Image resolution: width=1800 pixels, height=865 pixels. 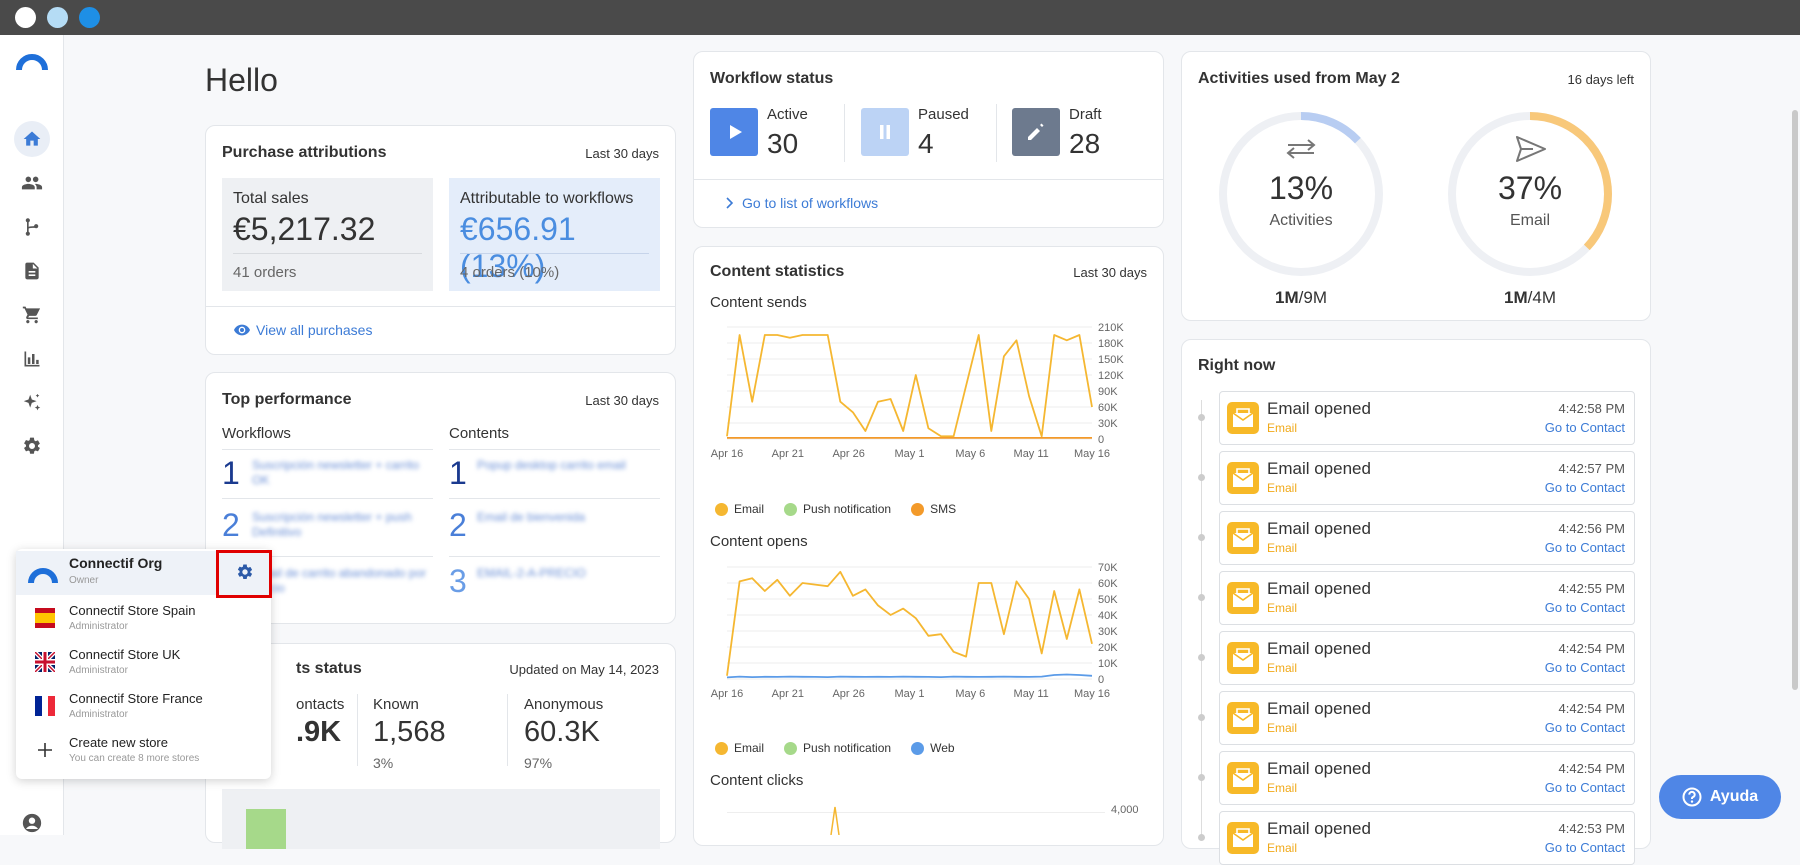 I want to click on ai-sparkle-icon, so click(x=32, y=403).